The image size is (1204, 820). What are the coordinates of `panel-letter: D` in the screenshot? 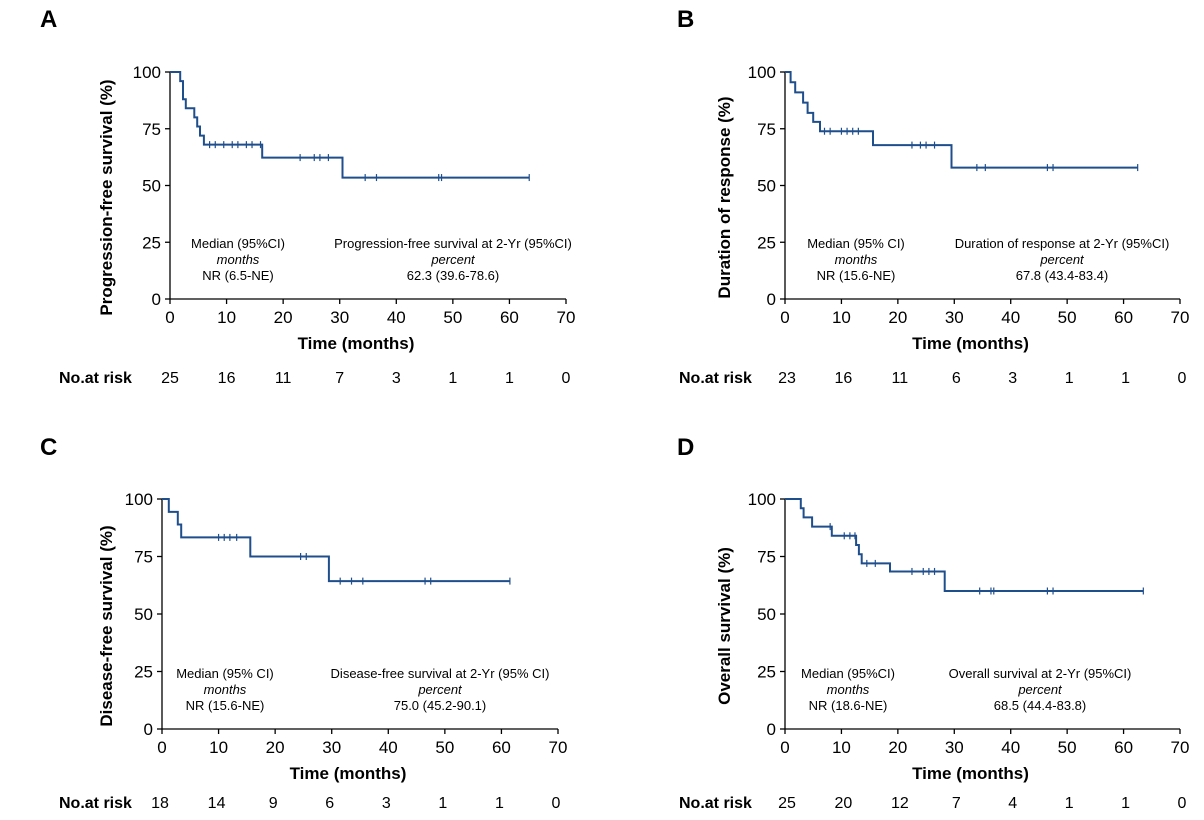 It's located at (685, 447).